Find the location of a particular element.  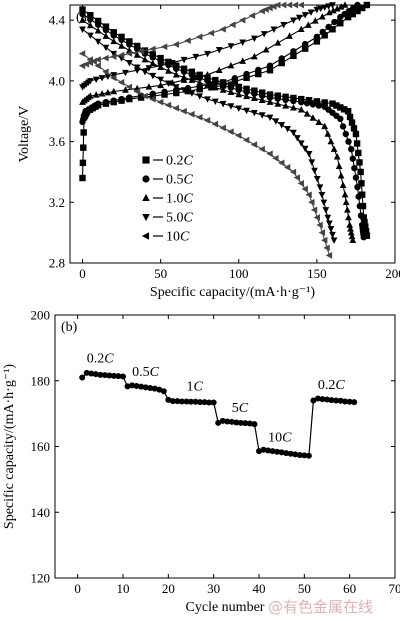

panel-a-x-tick-label: 50 is located at coordinates (160, 273).